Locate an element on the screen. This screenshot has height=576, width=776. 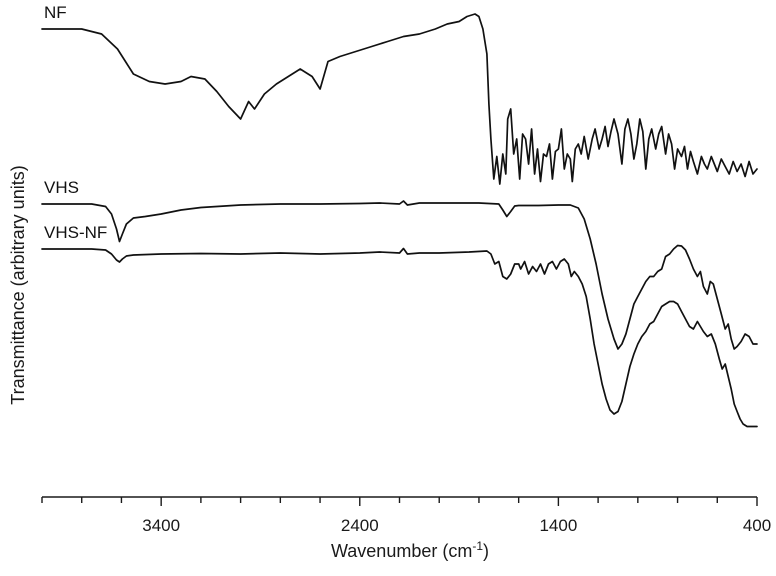
x-tick-label: 400 is located at coordinates (757, 525).